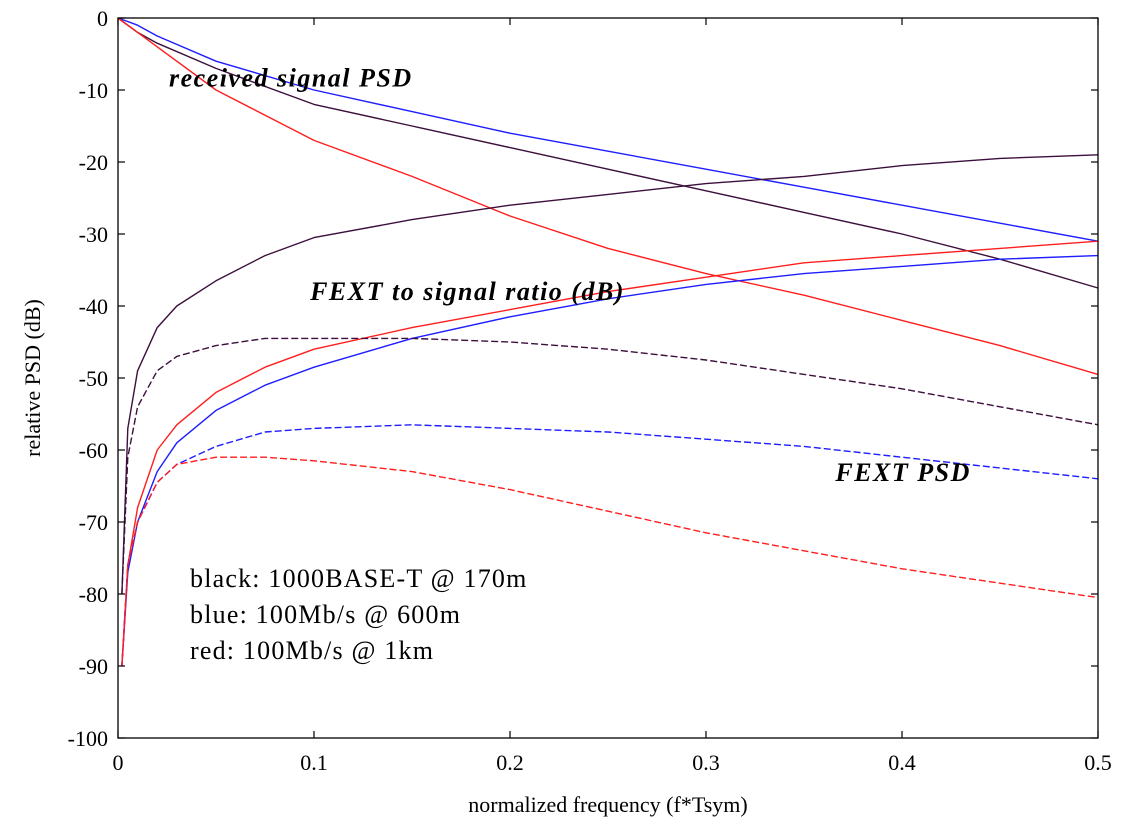  I want to click on legend-line: red: 100Mb/s @ 1km, so click(312, 650).